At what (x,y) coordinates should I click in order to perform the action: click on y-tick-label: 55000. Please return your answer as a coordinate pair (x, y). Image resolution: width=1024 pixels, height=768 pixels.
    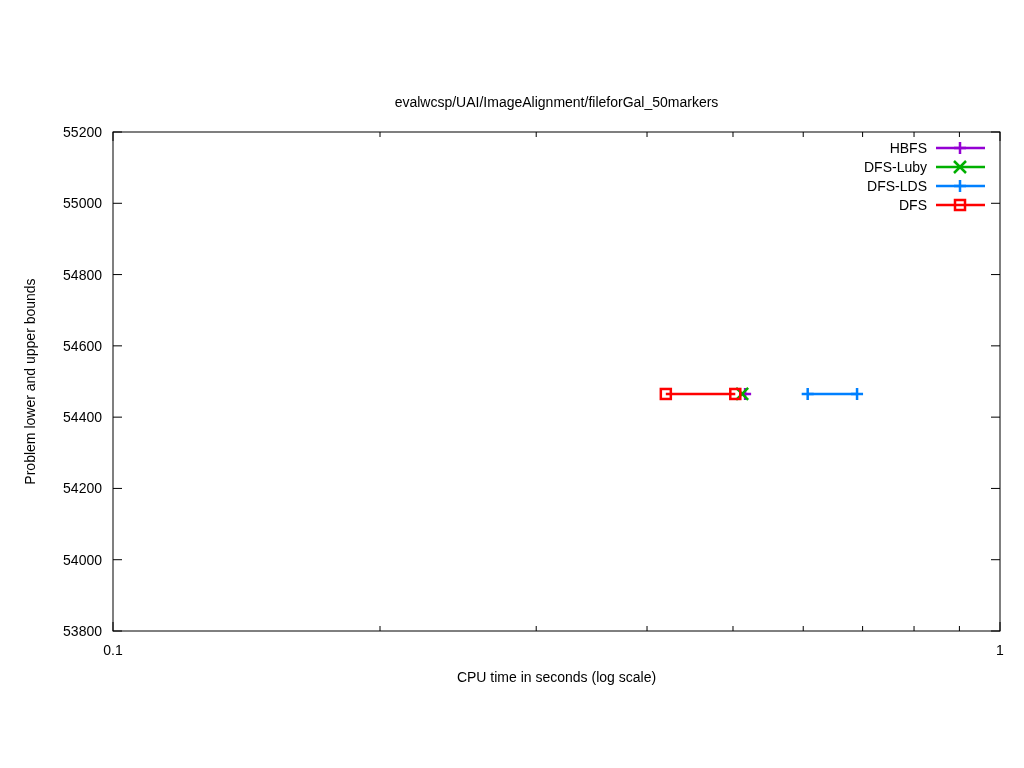
    Looking at the image, I should click on (83, 203).